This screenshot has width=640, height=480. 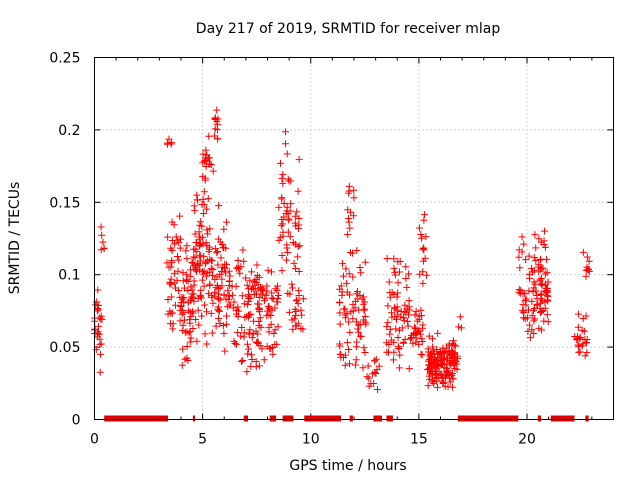 I want to click on x-tick-label: 10, so click(x=311, y=440).